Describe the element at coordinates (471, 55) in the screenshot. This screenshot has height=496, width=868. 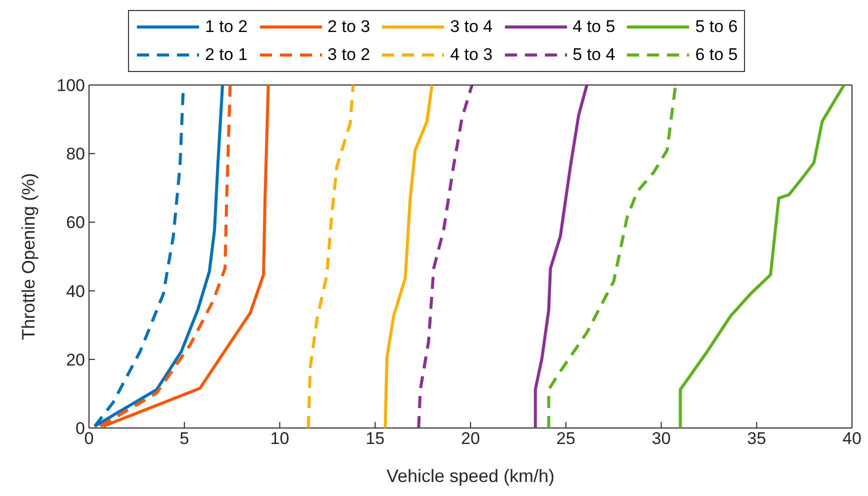
I see `legend-label: 4 to 3` at that location.